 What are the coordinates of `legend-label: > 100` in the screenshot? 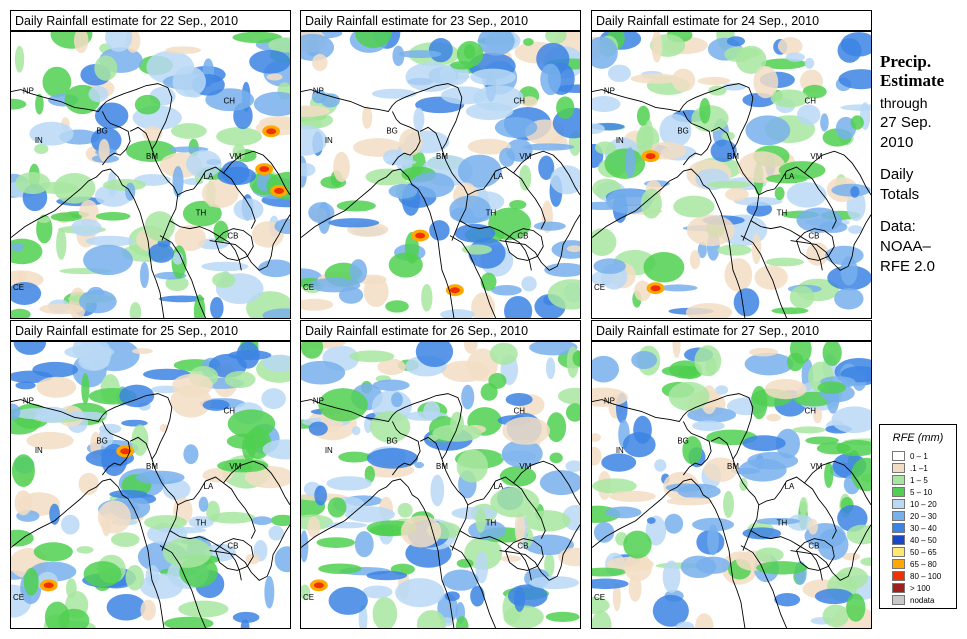 It's located at (920, 588).